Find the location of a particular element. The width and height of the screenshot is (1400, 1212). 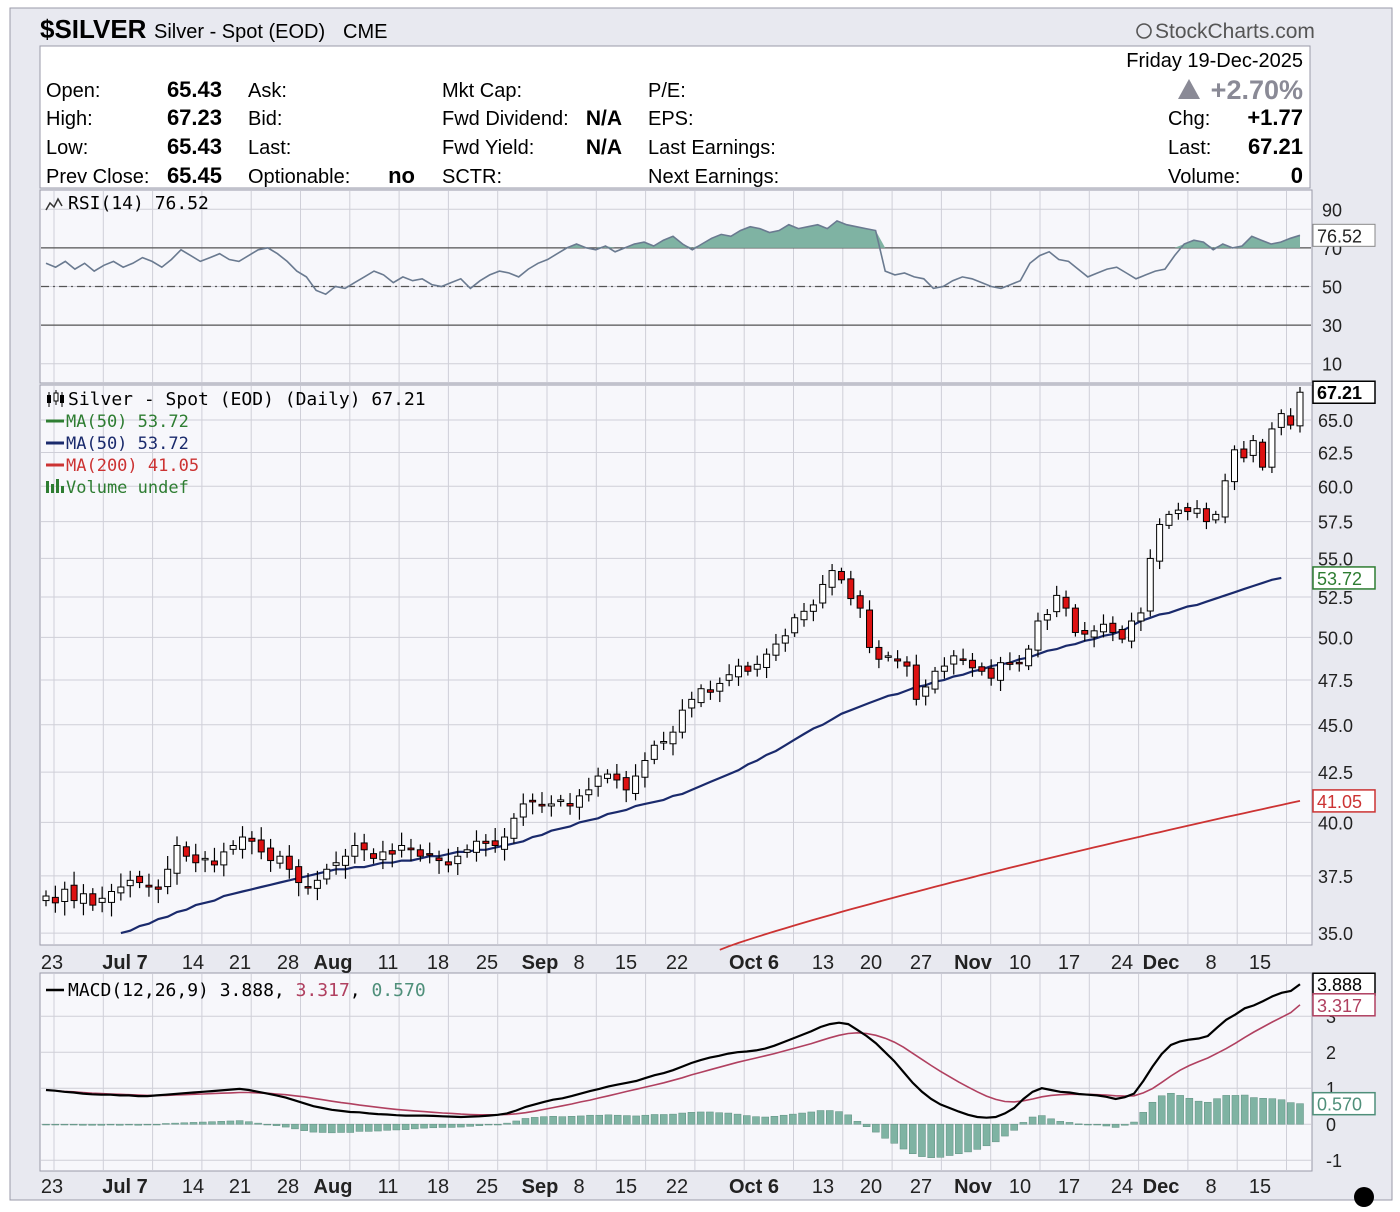

price-tick-label: 50.0 is located at coordinates (1335, 638).